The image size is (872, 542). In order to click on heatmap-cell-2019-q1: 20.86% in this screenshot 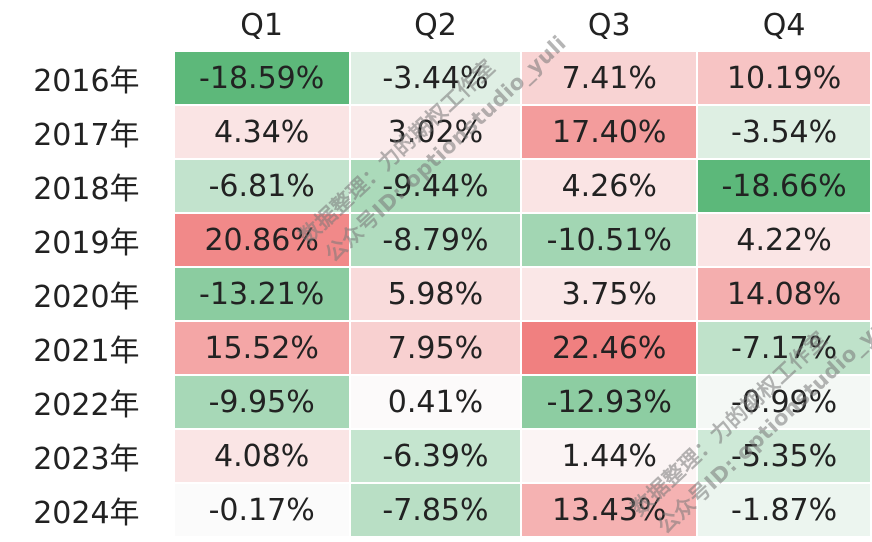, I will do `click(262, 240)`.